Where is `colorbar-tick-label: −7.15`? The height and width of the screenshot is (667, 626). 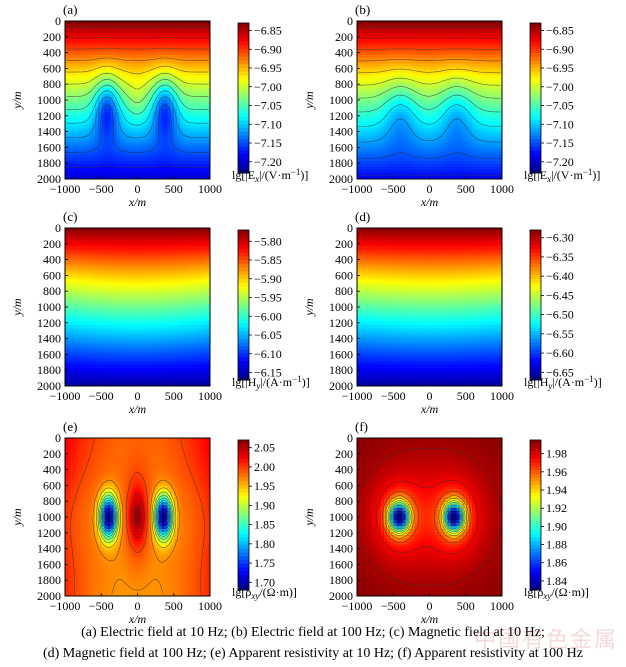
colorbar-tick-label: −7.15 is located at coordinates (268, 143).